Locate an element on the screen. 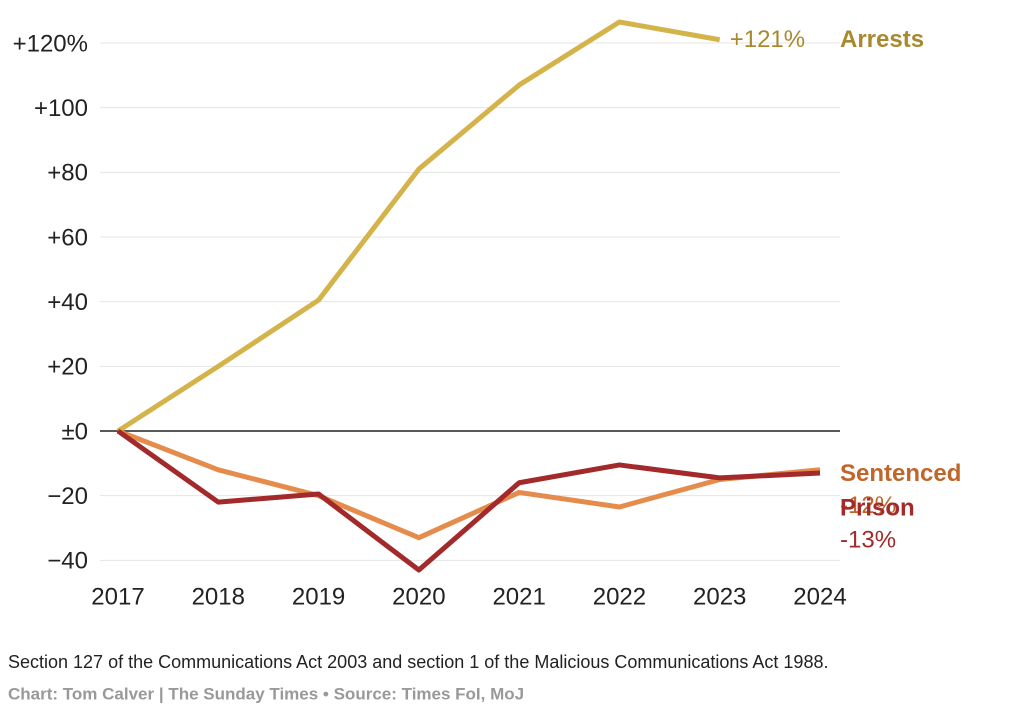 The image size is (1024, 722). legend-label: Sentenced is located at coordinates (900, 473).